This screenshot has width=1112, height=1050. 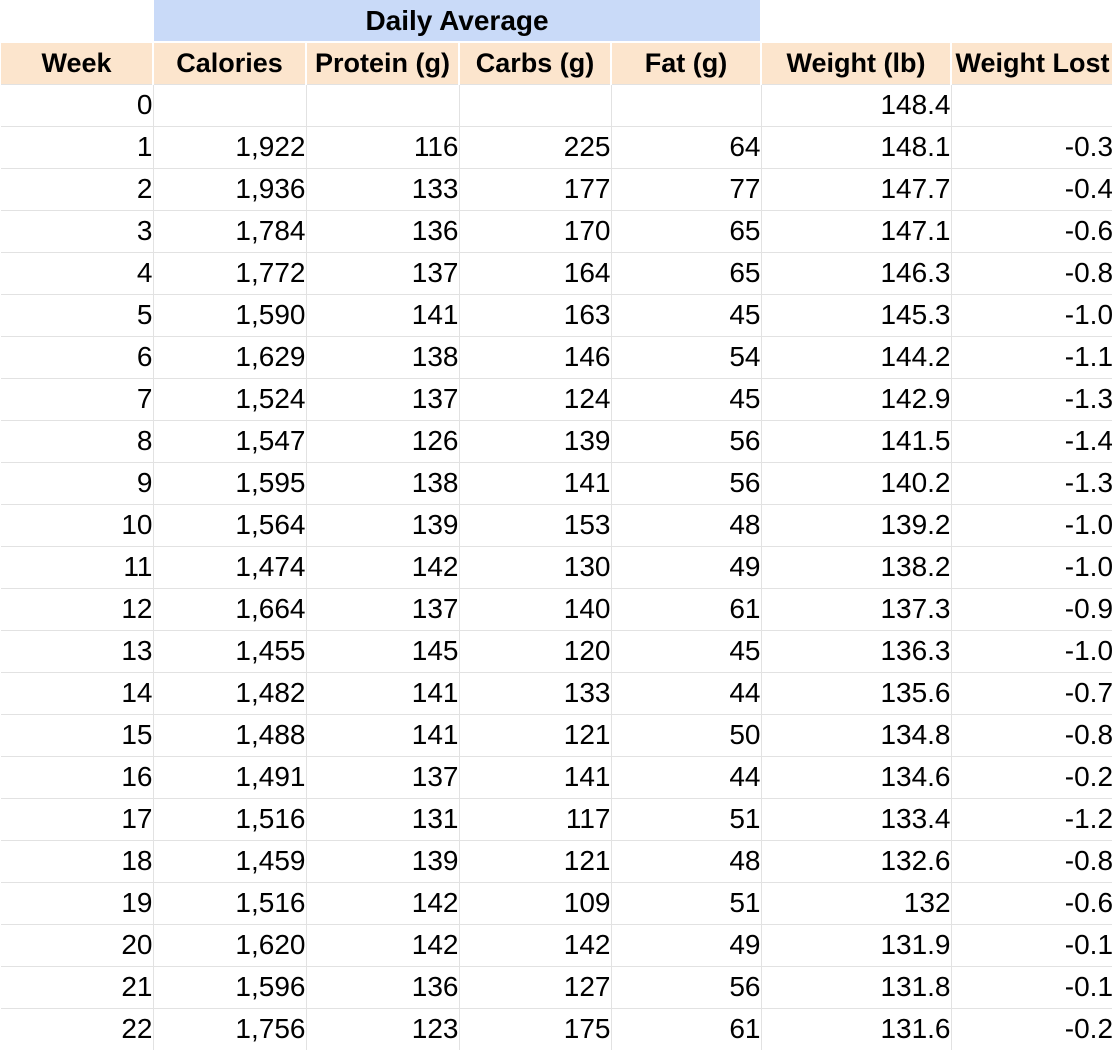 I want to click on cell-carbs-g: 127, so click(x=535, y=987).